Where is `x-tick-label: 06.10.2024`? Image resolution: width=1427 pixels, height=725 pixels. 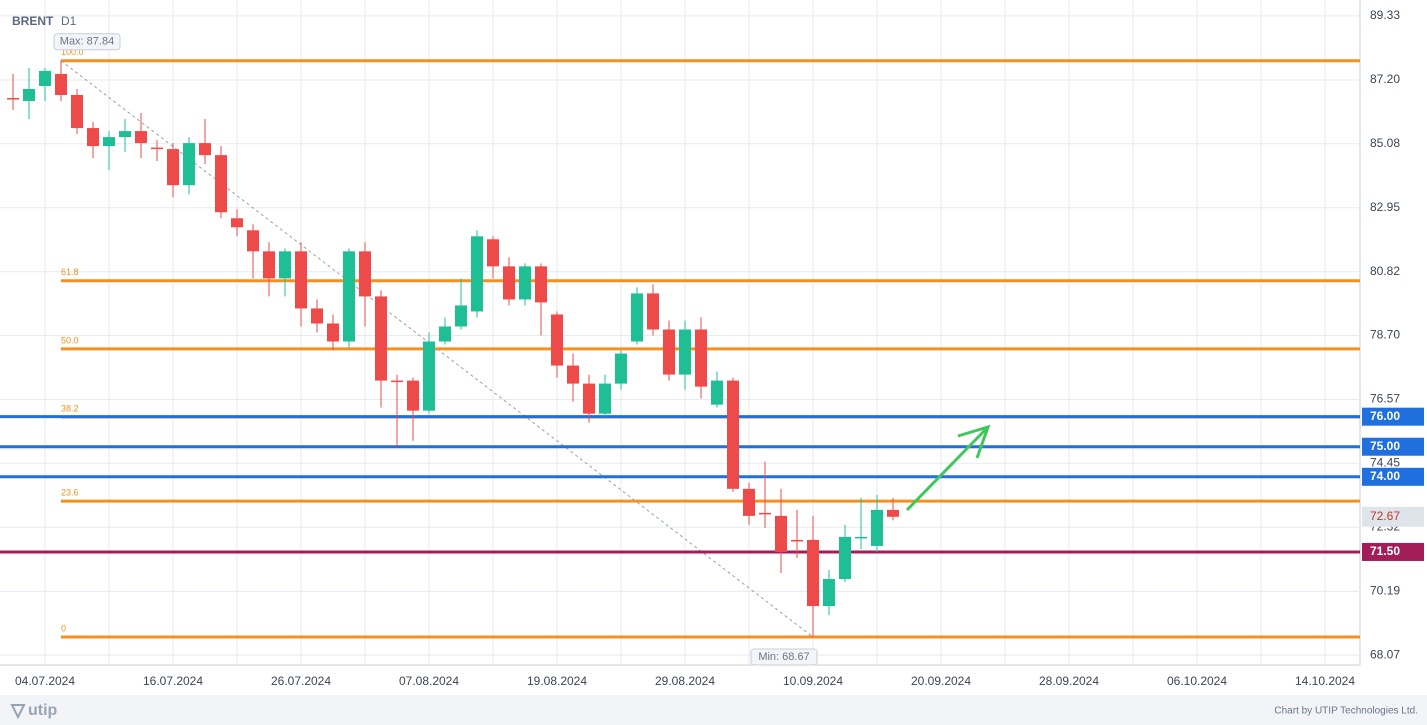
x-tick-label: 06.10.2024 is located at coordinates (1197, 681).